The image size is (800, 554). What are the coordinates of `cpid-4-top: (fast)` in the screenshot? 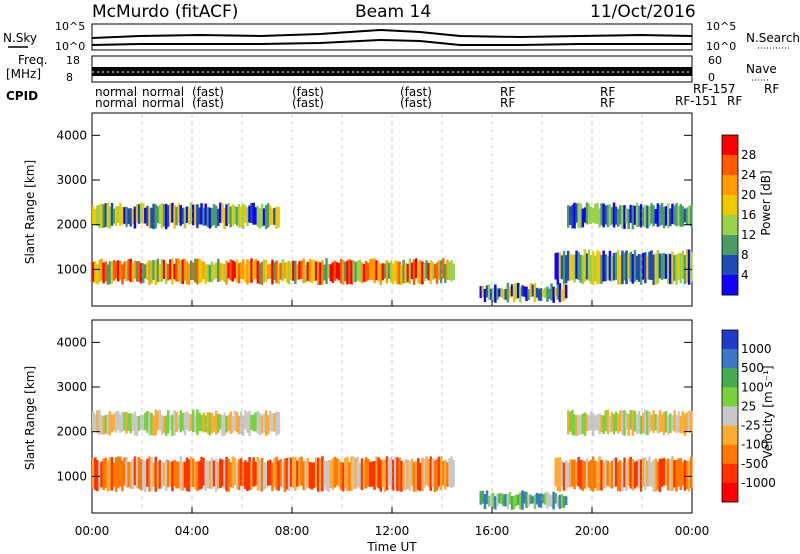 It's located at (308, 92).